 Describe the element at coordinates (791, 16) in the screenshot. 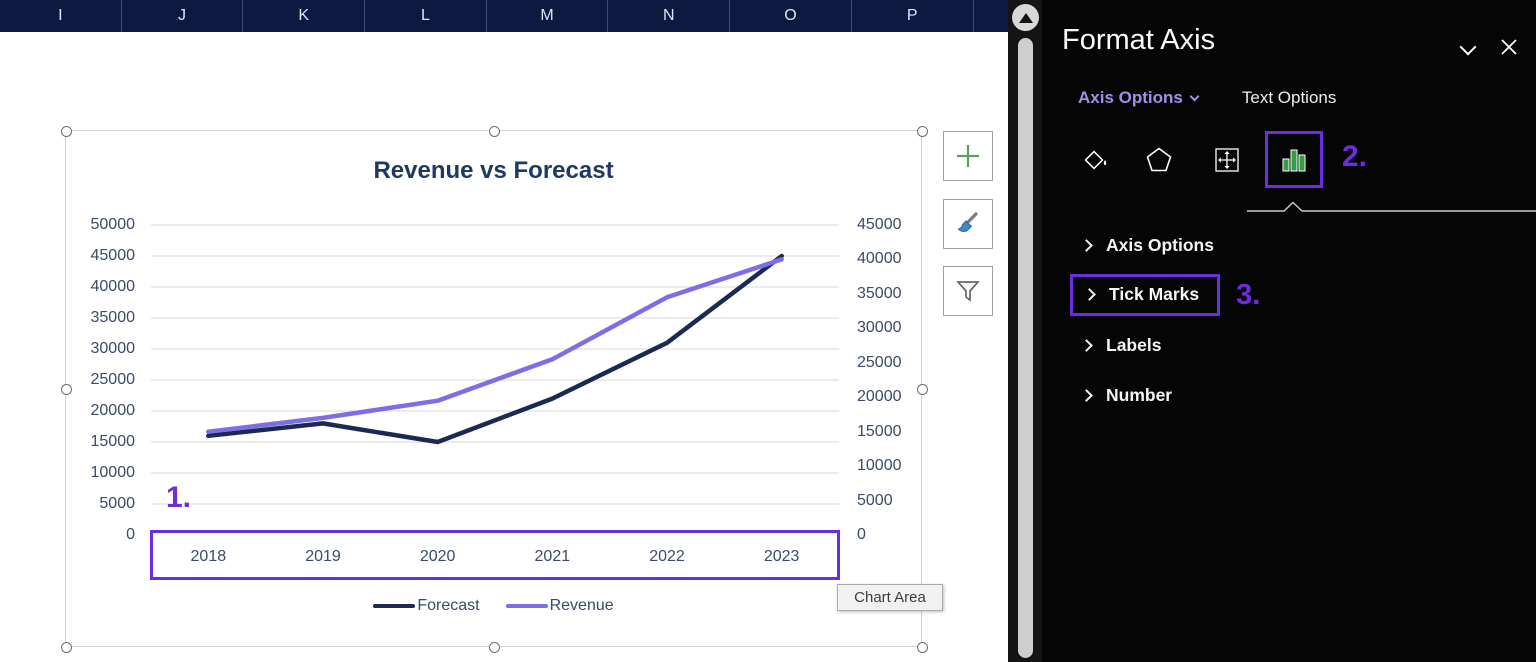

I see `column-header-O: O` at that location.